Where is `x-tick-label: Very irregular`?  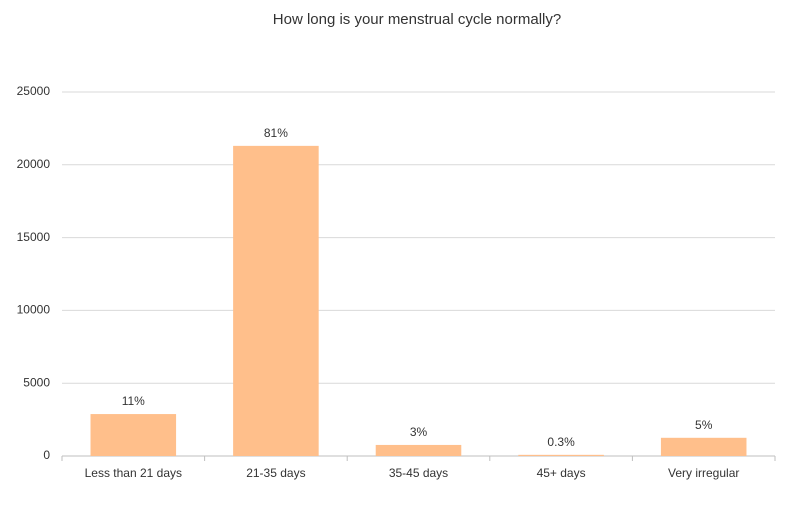
x-tick-label: Very irregular is located at coordinates (703, 473).